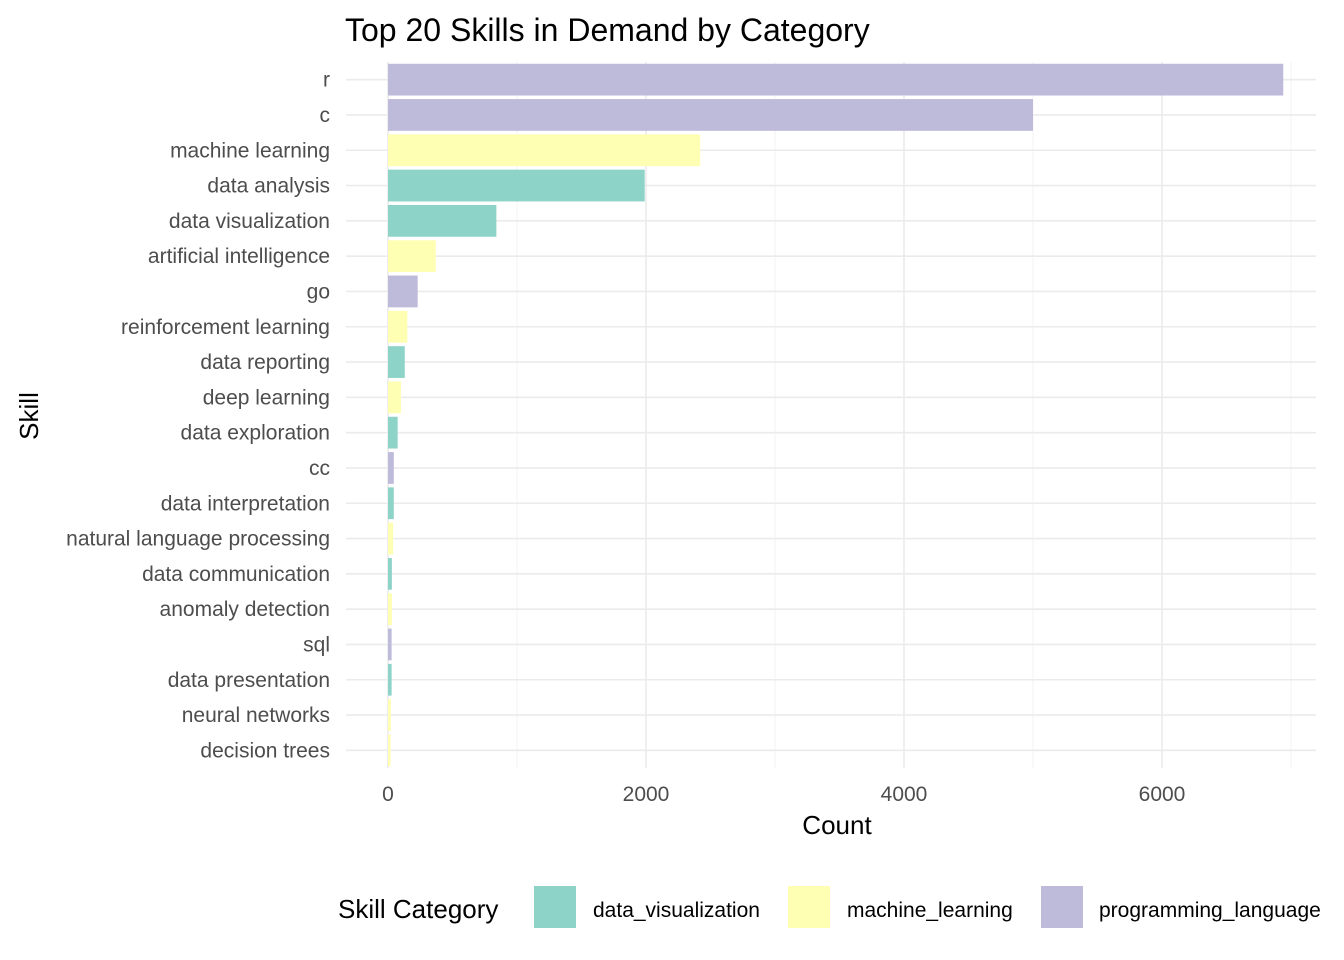  Describe the element at coordinates (390, 609) in the screenshot. I see `bar-anomaly-detection` at that location.